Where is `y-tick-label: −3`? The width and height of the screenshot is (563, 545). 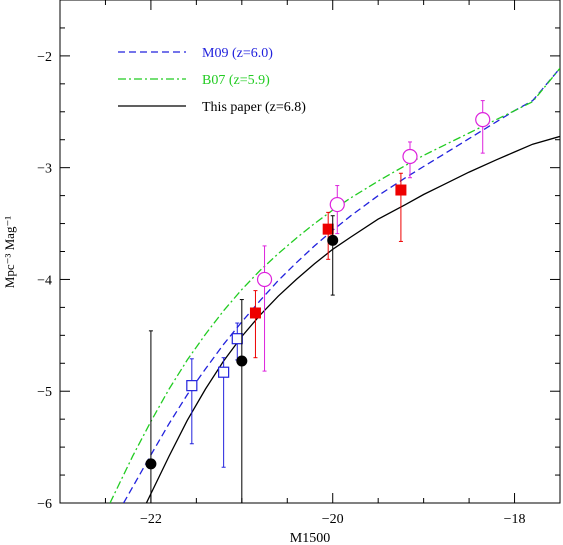 y-tick-label: −3 is located at coordinates (44, 169).